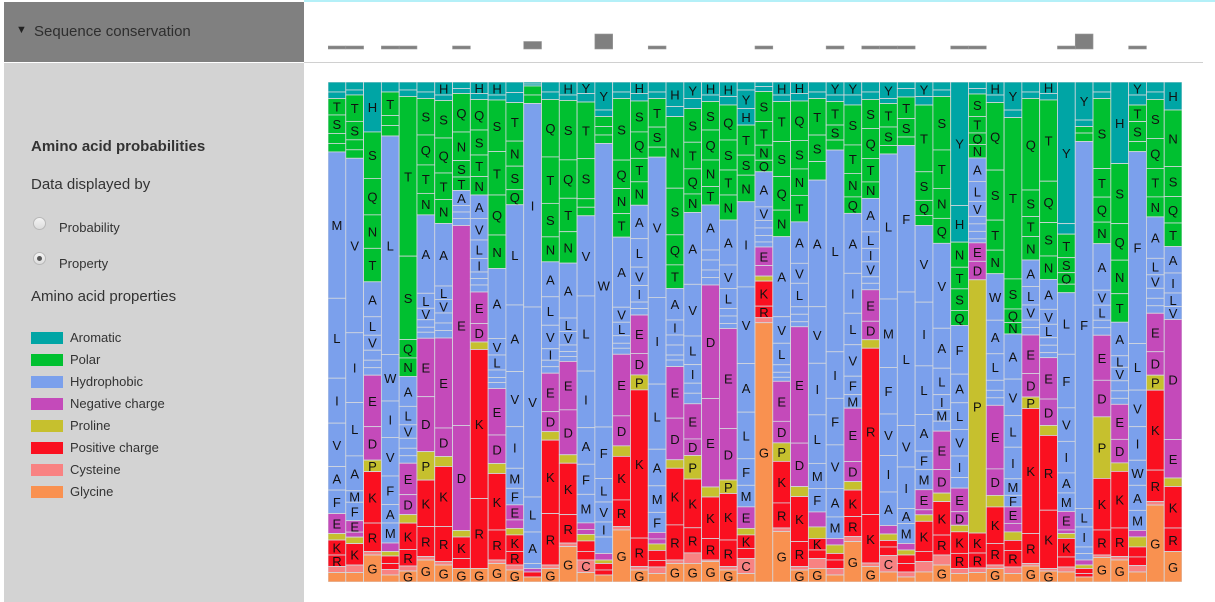 Image resolution: width=1215 pixels, height=602 pixels. What do you see at coordinates (1173, 283) in the screenshot?
I see `residue-label: I` at bounding box center [1173, 283].